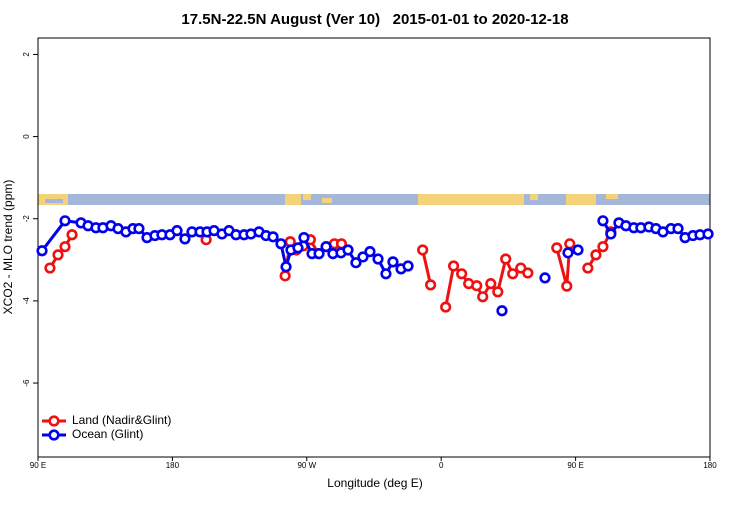 Image resolution: width=750 pixels, height=505 pixels. What do you see at coordinates (26, 301) in the screenshot?
I see `y-tick-label: -4` at bounding box center [26, 301].